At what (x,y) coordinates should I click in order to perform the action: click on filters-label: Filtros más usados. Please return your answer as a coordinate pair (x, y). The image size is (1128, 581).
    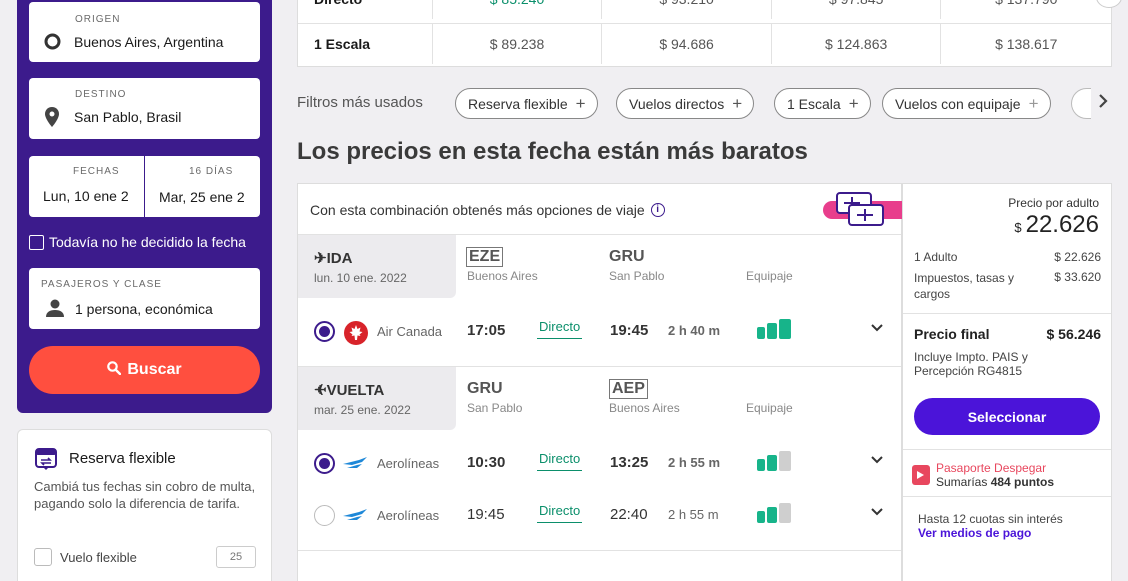
    Looking at the image, I should click on (360, 102).